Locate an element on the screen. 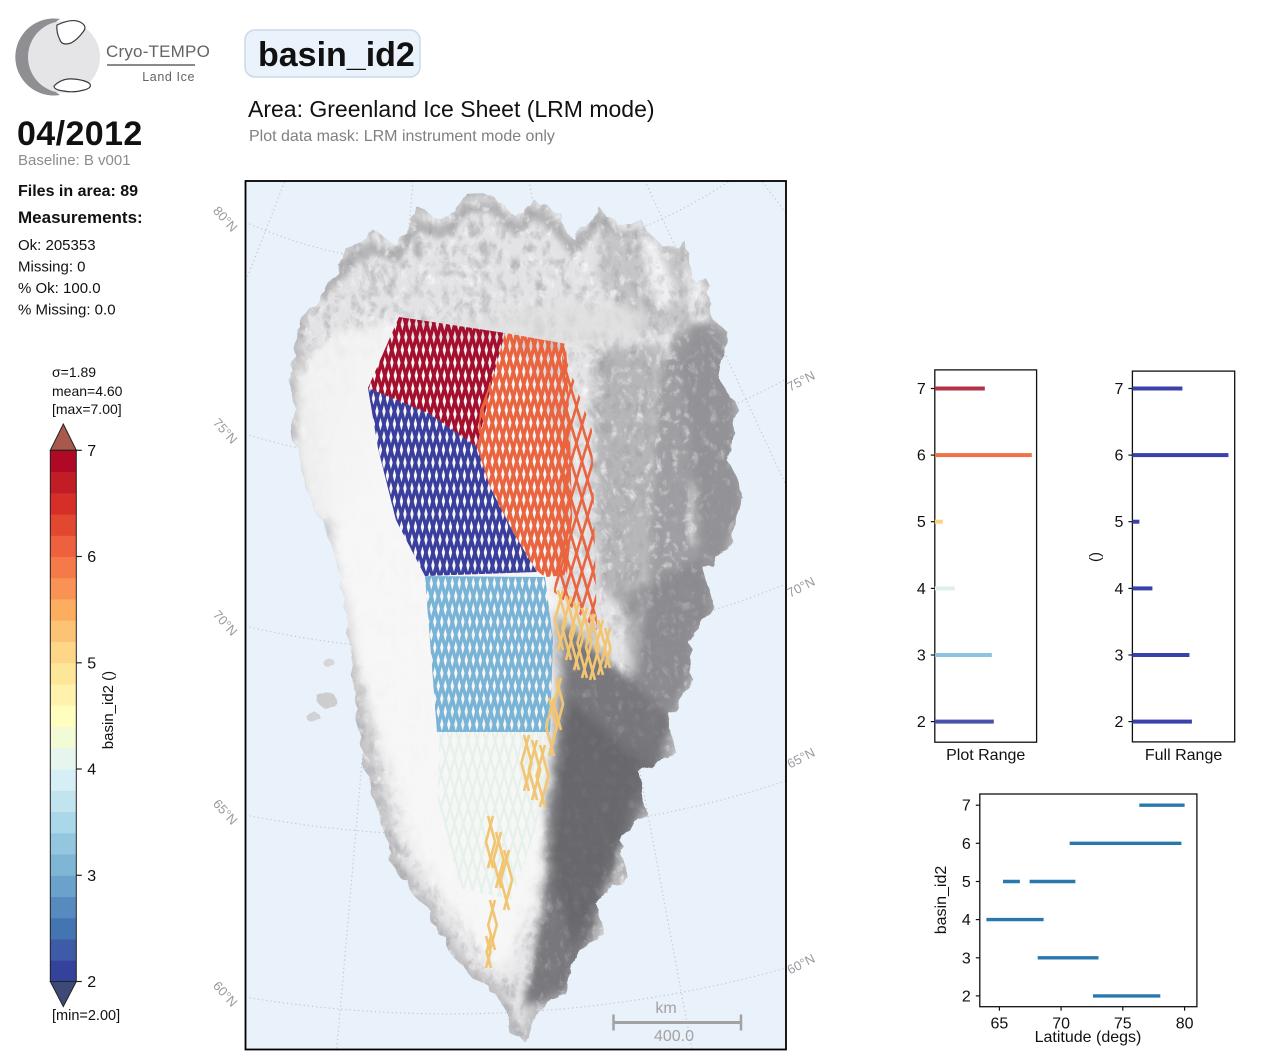 The height and width of the screenshot is (1060, 1272). svg-text: mean=4.60 is located at coordinates (87, 391).